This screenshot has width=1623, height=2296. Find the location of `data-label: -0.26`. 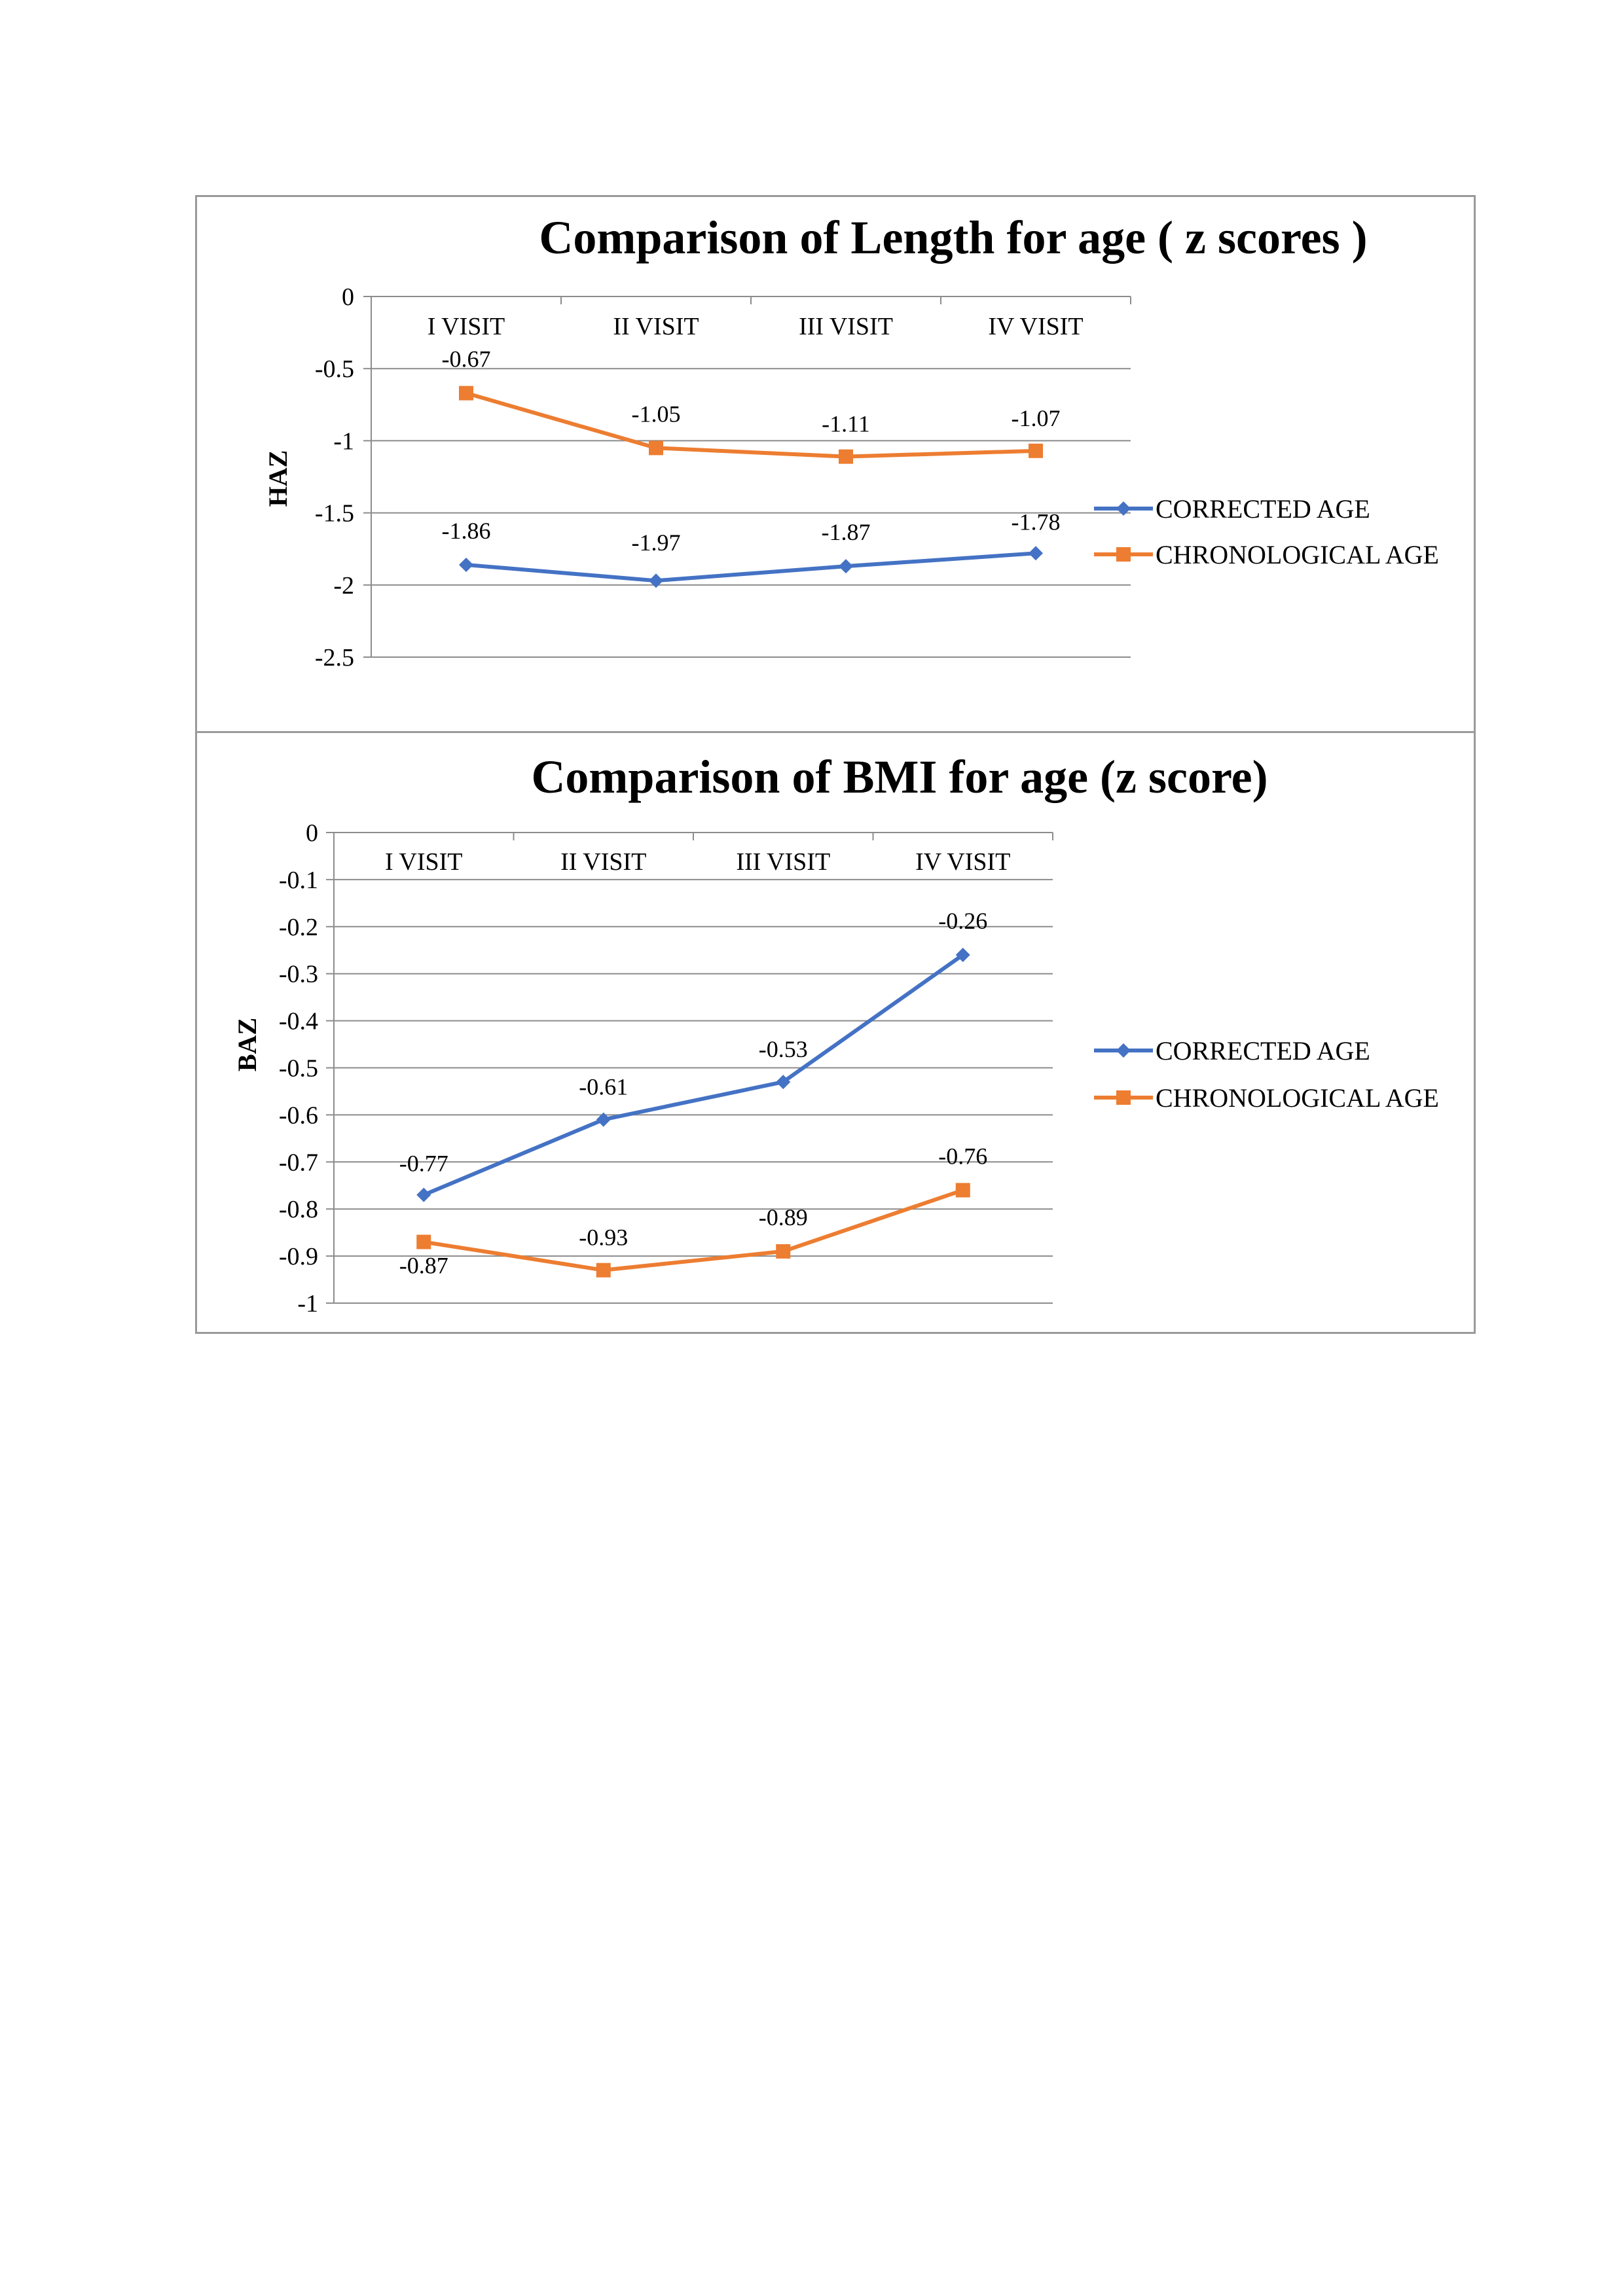

data-label: -0.26 is located at coordinates (962, 921).